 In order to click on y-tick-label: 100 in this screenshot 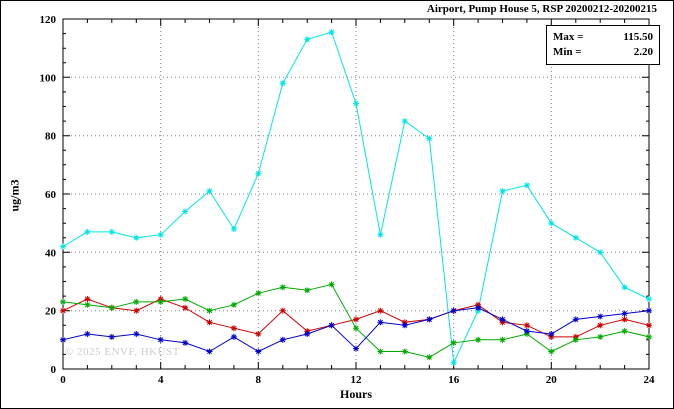, I will do `click(48, 78)`.